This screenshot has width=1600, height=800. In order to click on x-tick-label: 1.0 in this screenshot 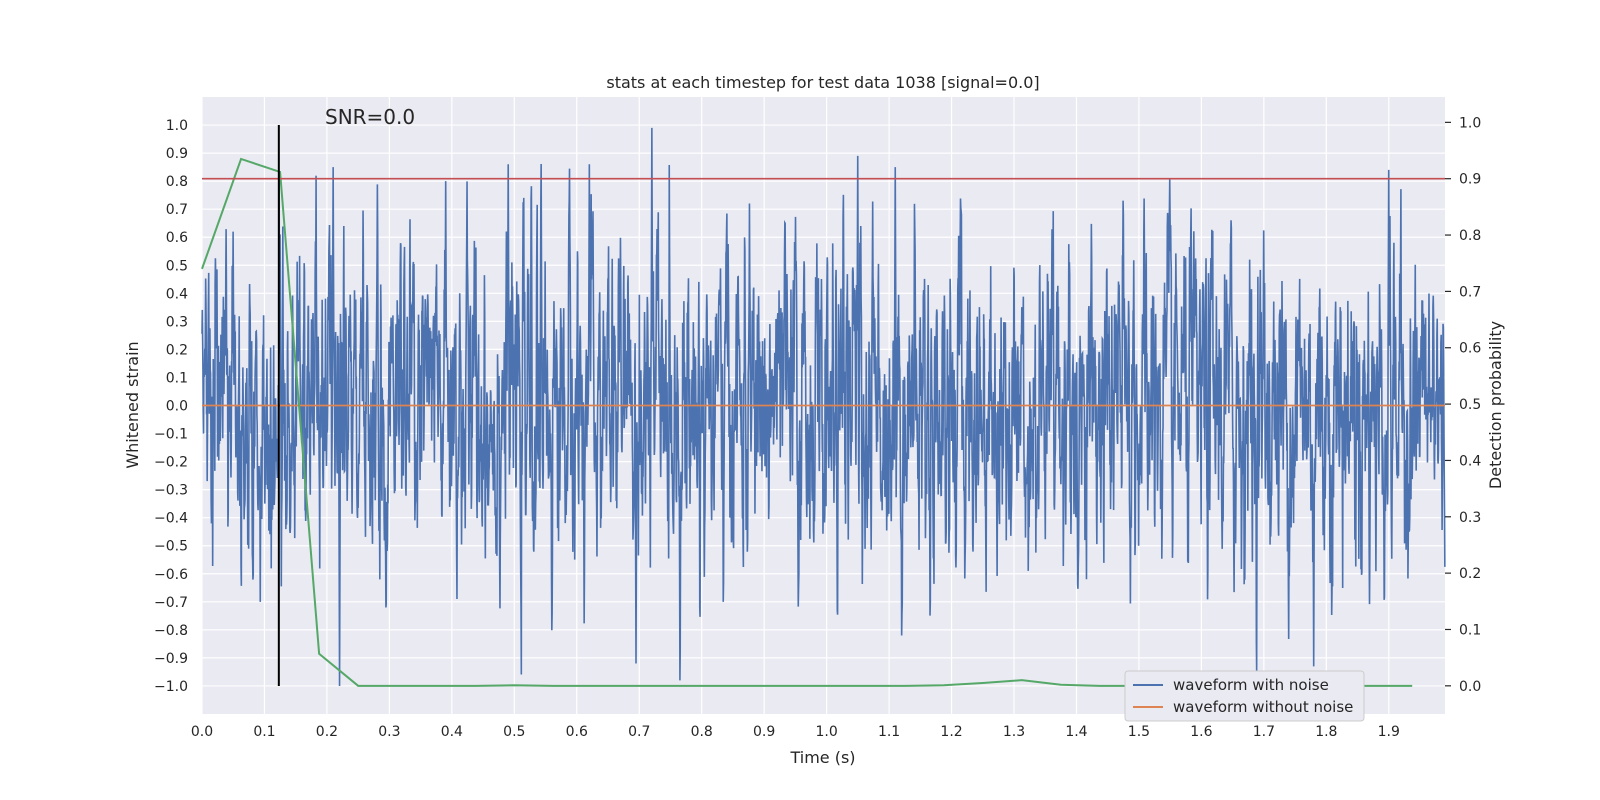, I will do `click(826, 732)`.